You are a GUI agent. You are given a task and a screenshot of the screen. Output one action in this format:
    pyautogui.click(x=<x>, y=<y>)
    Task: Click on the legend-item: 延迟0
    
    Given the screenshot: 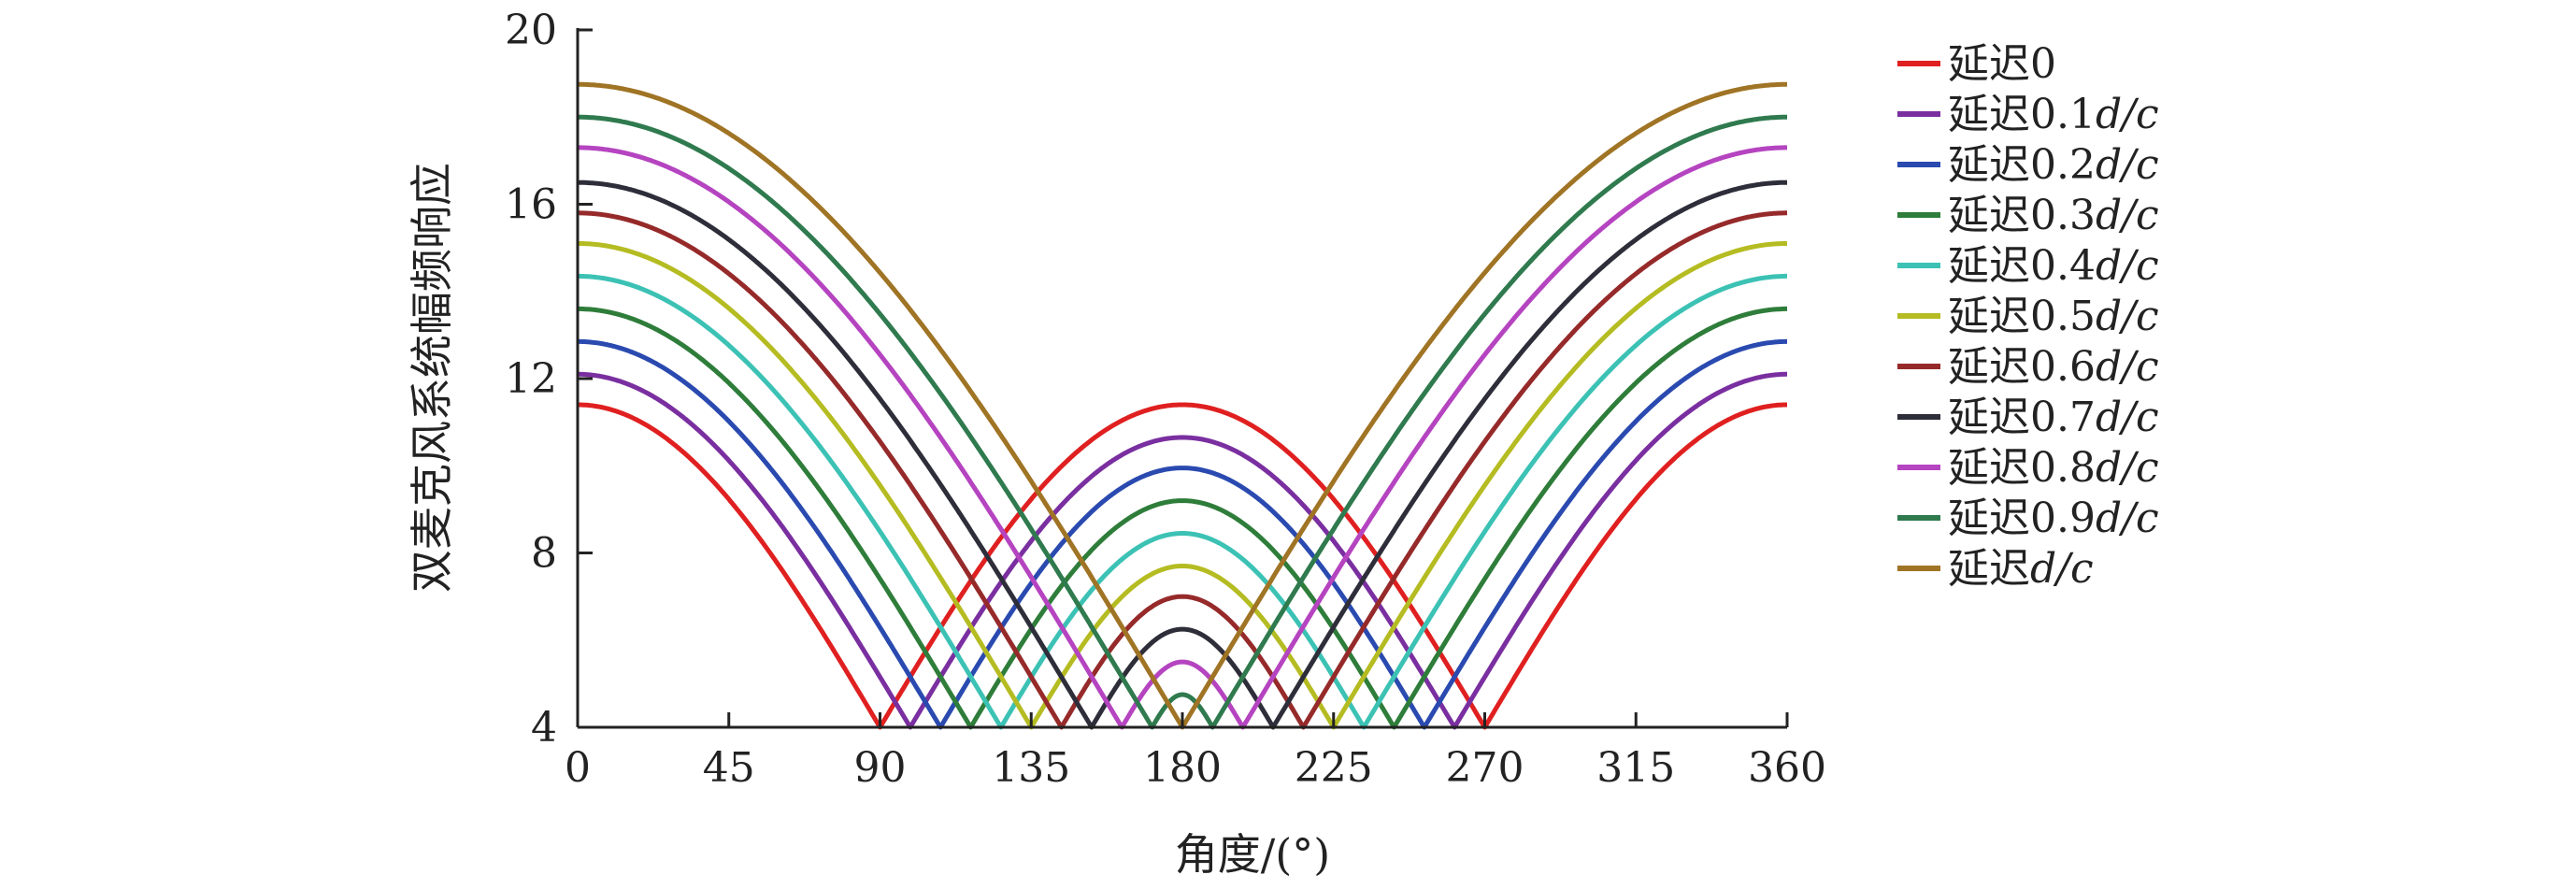 What is the action you would take?
    pyautogui.click(x=1976, y=64)
    